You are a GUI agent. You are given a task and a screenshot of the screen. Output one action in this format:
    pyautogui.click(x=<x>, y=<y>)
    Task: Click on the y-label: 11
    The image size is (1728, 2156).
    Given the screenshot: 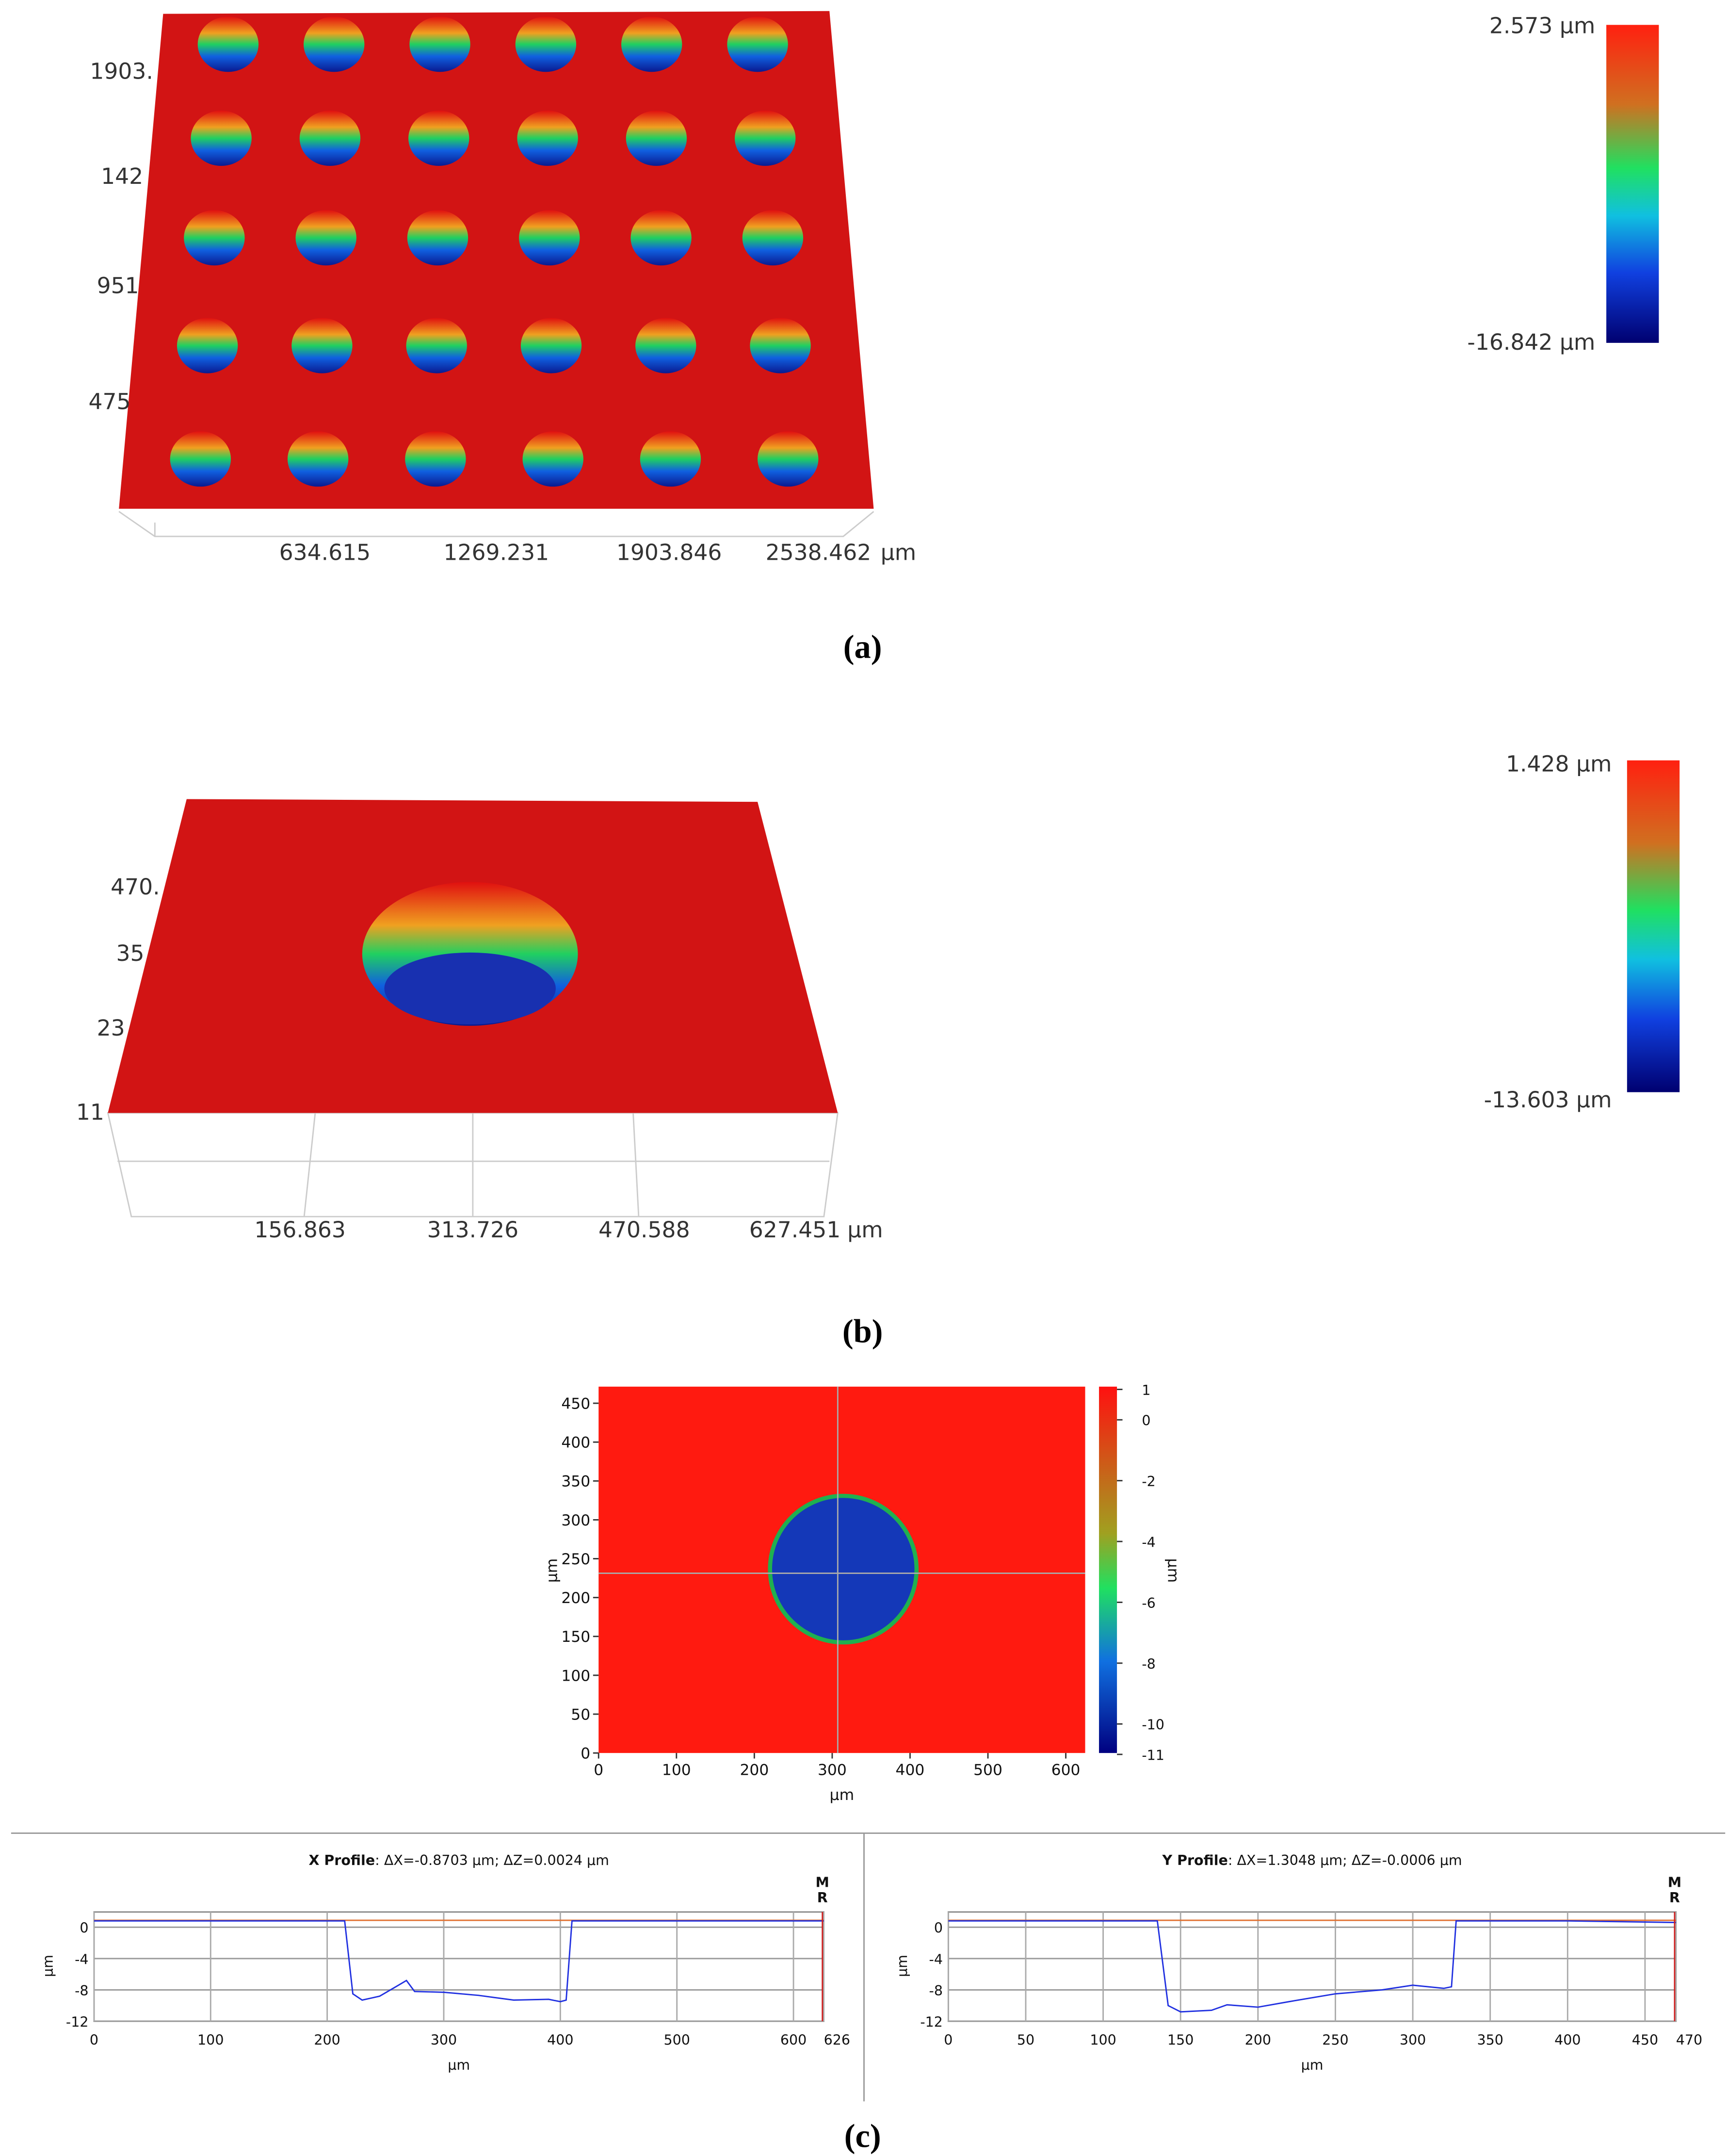 What is the action you would take?
    pyautogui.click(x=90, y=1112)
    